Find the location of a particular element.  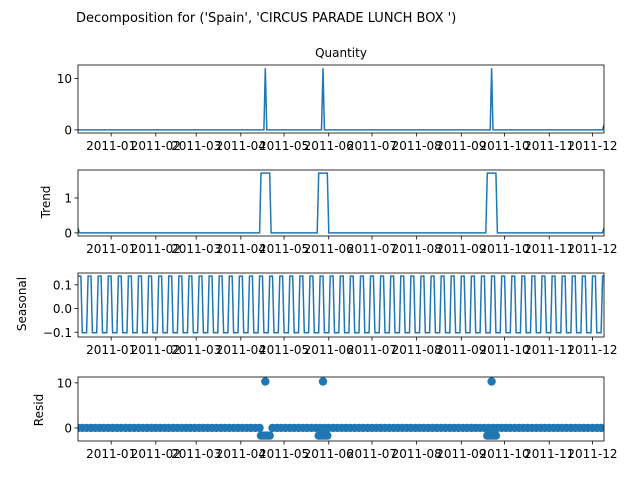

seasonal-series-line is located at coordinates (341, 304).